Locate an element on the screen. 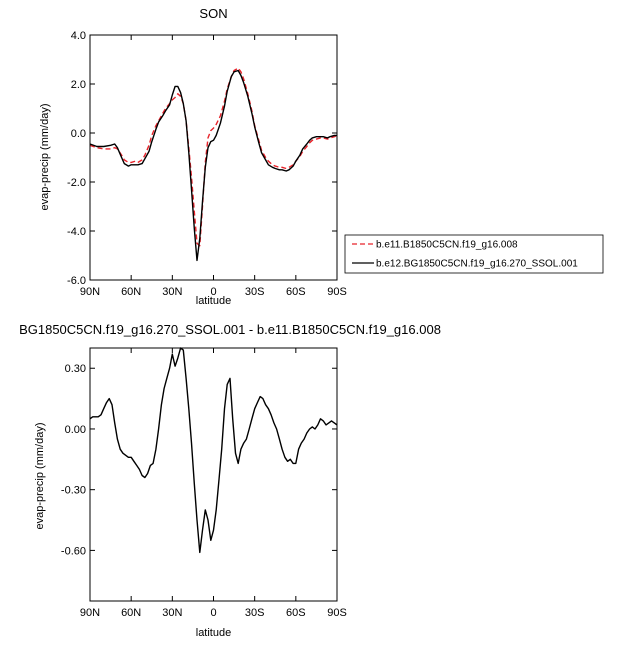 The width and height of the screenshot is (643, 649). top-y-axis-label: evap-precip (mm/day) is located at coordinates (45, 157).